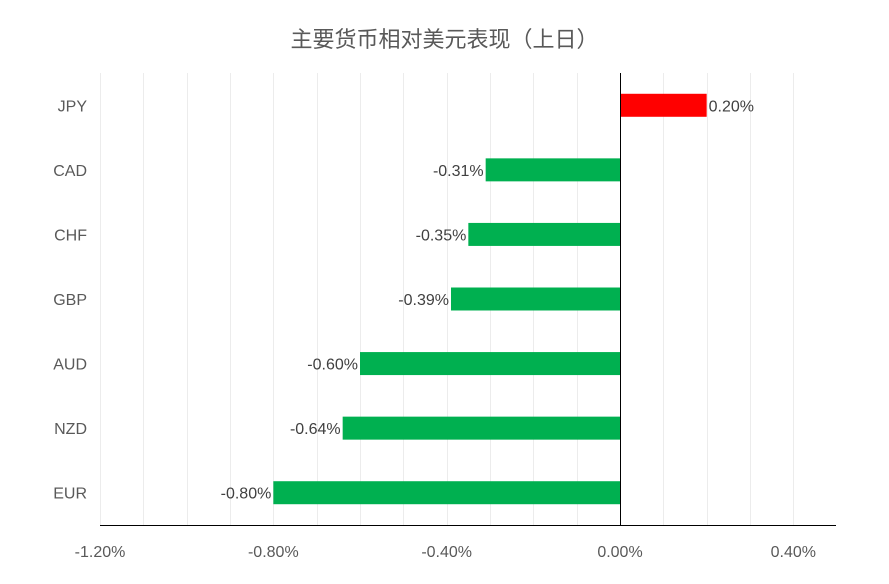 The width and height of the screenshot is (889, 584). I want to click on category-label-cad: CAD, so click(70, 171).